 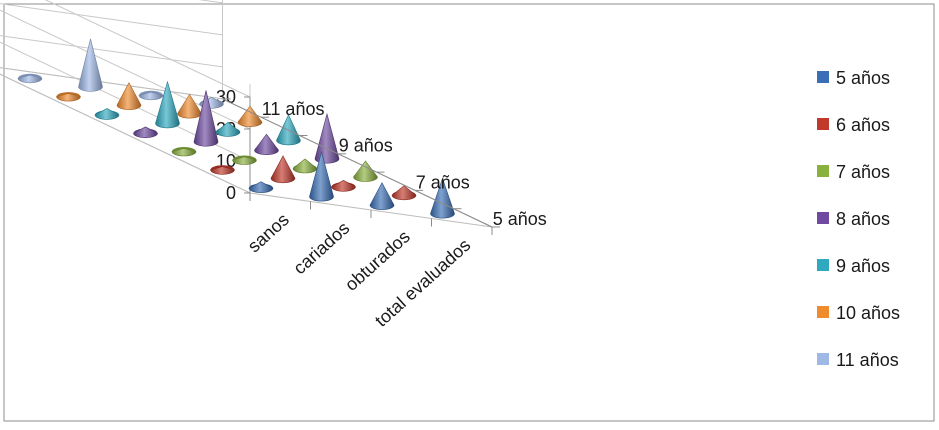 What do you see at coordinates (231, 193) in the screenshot?
I see `y-tick-label: 0` at bounding box center [231, 193].